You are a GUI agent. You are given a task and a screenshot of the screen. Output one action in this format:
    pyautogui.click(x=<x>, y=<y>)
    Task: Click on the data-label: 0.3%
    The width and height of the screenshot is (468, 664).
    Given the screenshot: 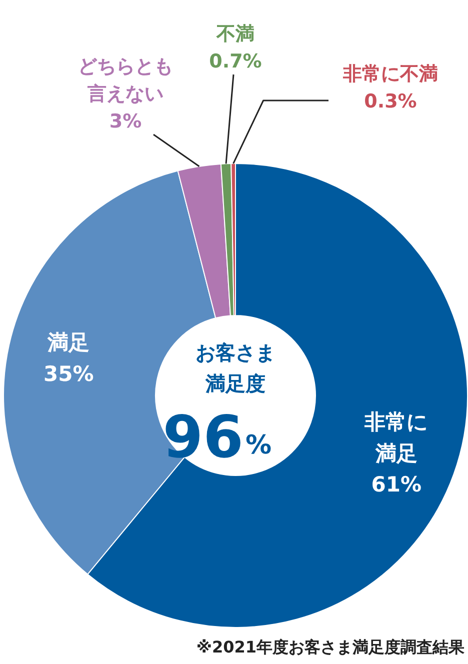 What is the action you would take?
    pyautogui.click(x=390, y=101)
    